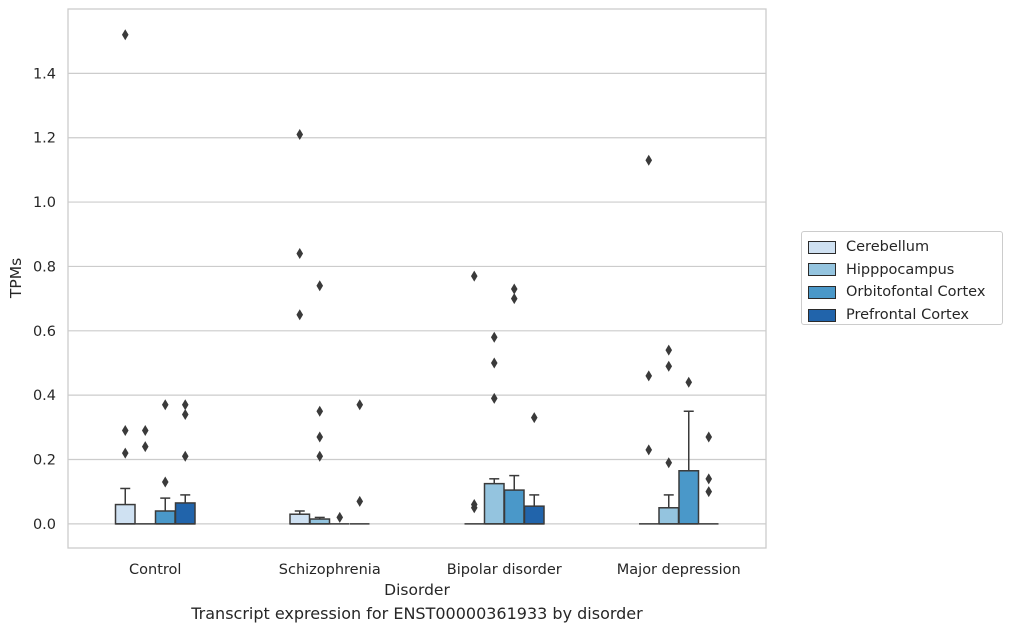 The height and width of the screenshot is (634, 1014). What do you see at coordinates (44, 396) in the screenshot?
I see `y-tick-label: 0.4` at bounding box center [44, 396].